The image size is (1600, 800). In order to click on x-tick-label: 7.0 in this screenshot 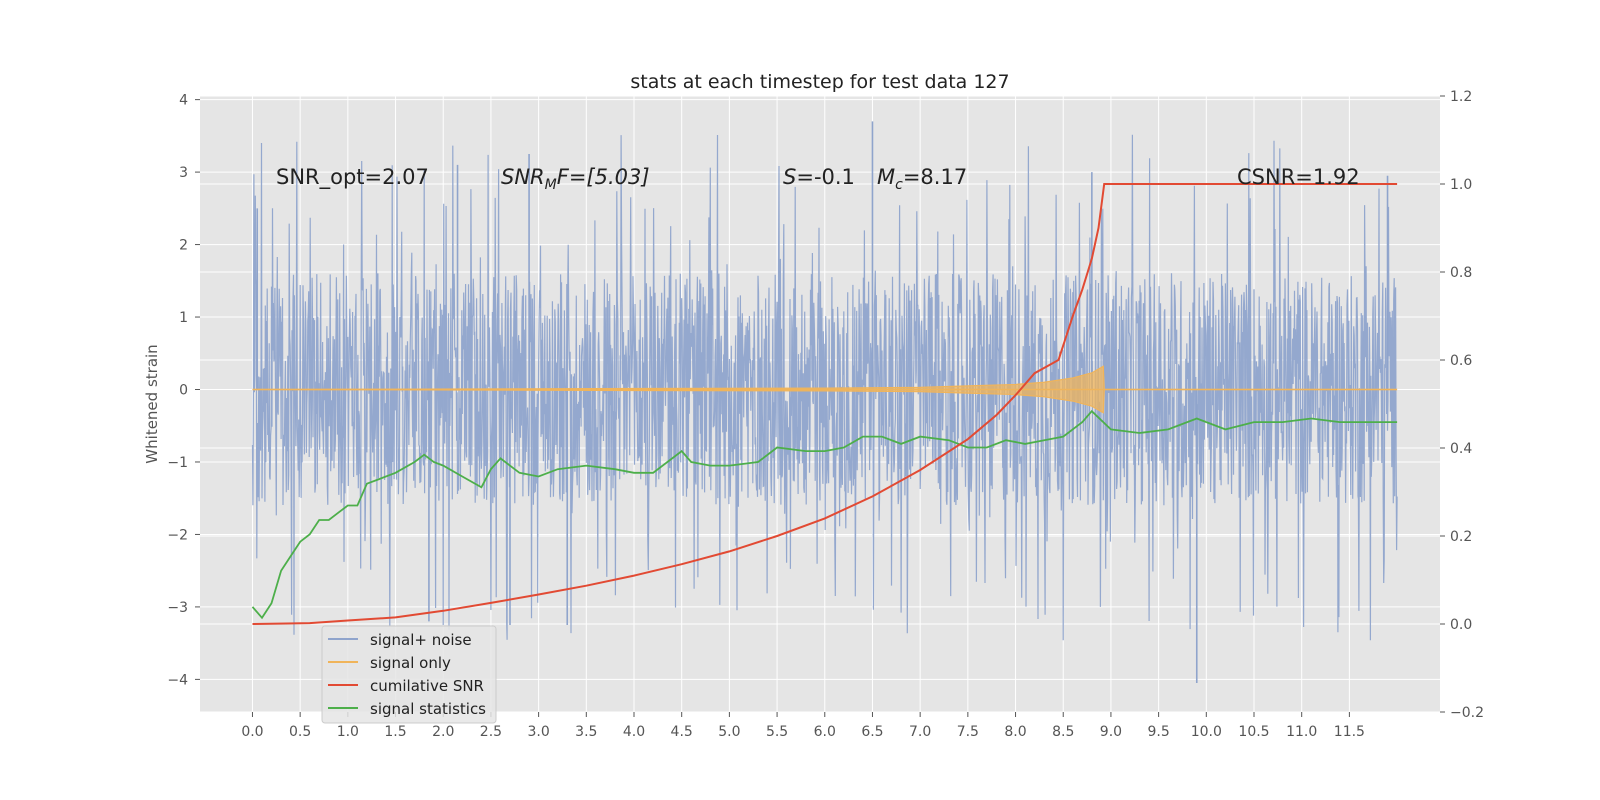, I will do `click(920, 732)`.